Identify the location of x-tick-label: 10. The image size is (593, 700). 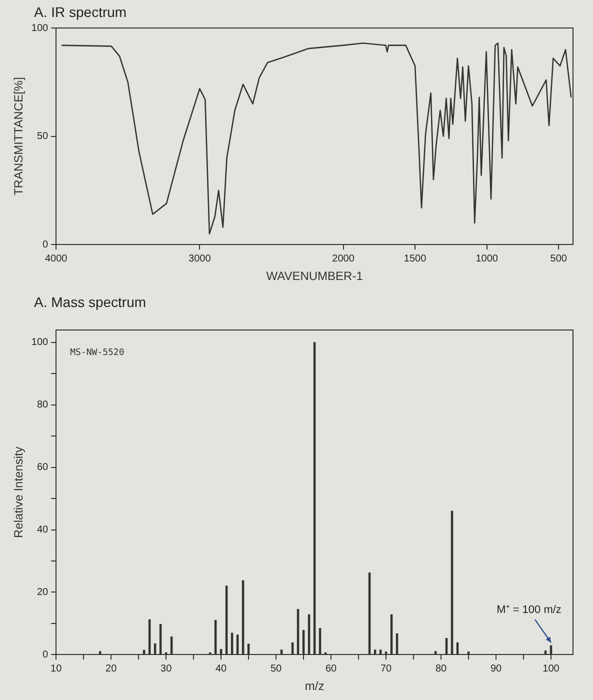
(56, 668).